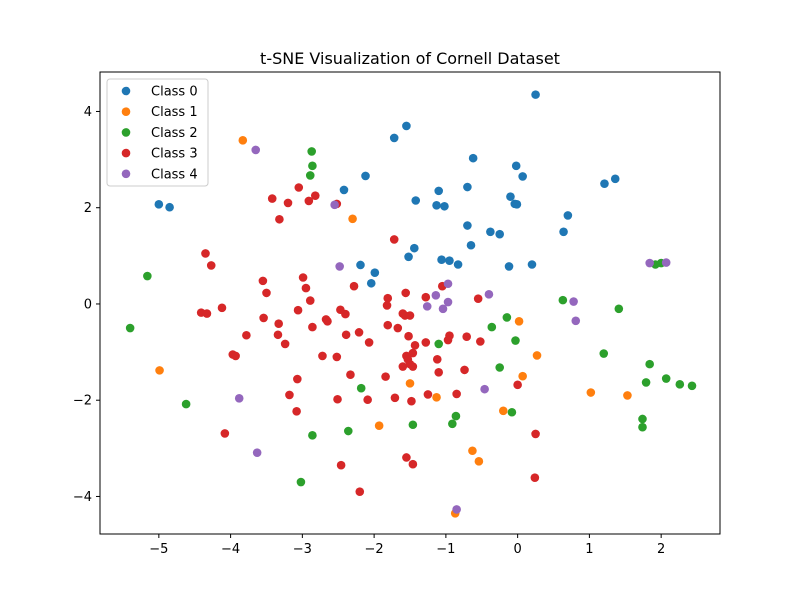  I want to click on legend: Class 0 Class 1 Class 2 Class 3 Class 4, so click(157, 132).